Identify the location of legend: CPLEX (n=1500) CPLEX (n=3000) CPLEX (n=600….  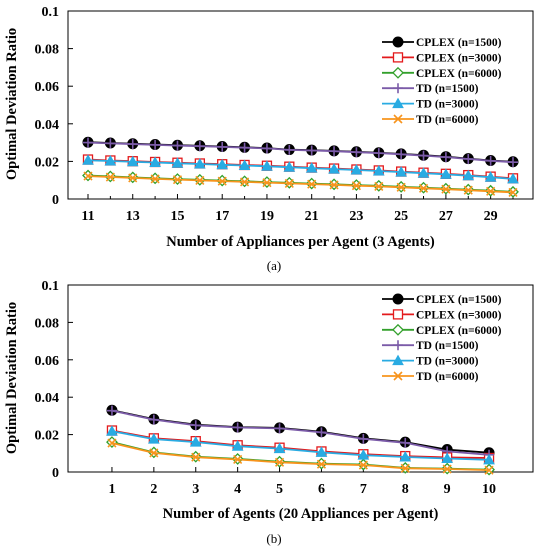
(442, 338).